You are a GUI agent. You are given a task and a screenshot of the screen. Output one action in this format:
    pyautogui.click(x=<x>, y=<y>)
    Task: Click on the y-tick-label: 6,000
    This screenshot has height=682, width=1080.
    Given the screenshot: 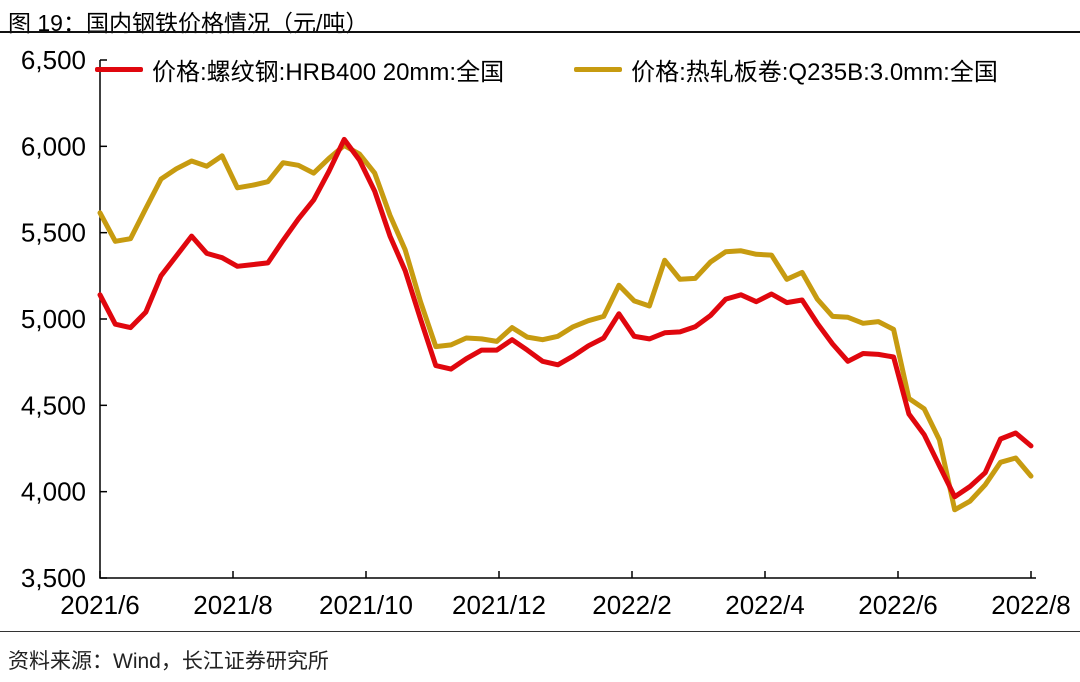 What is the action you would take?
    pyautogui.click(x=53, y=146)
    